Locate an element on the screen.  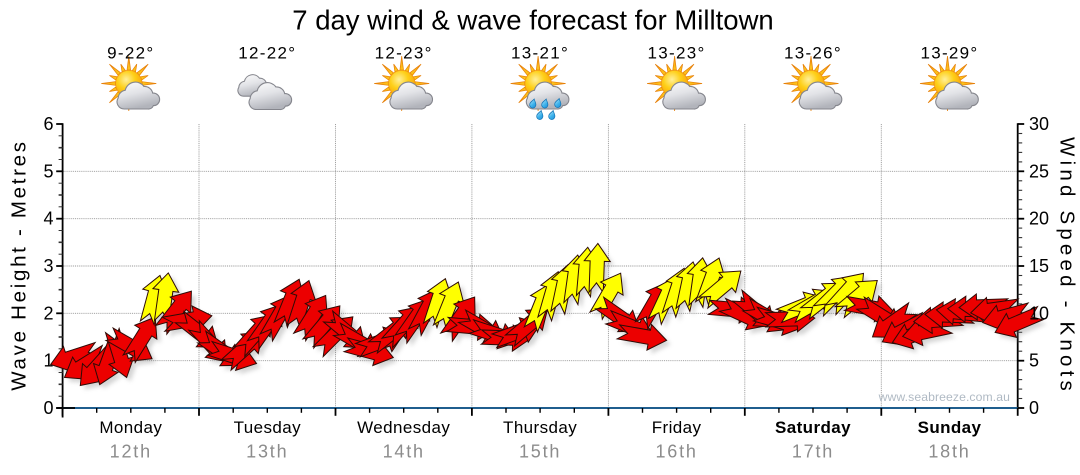
svg-text: 3 is located at coordinates (48, 266).